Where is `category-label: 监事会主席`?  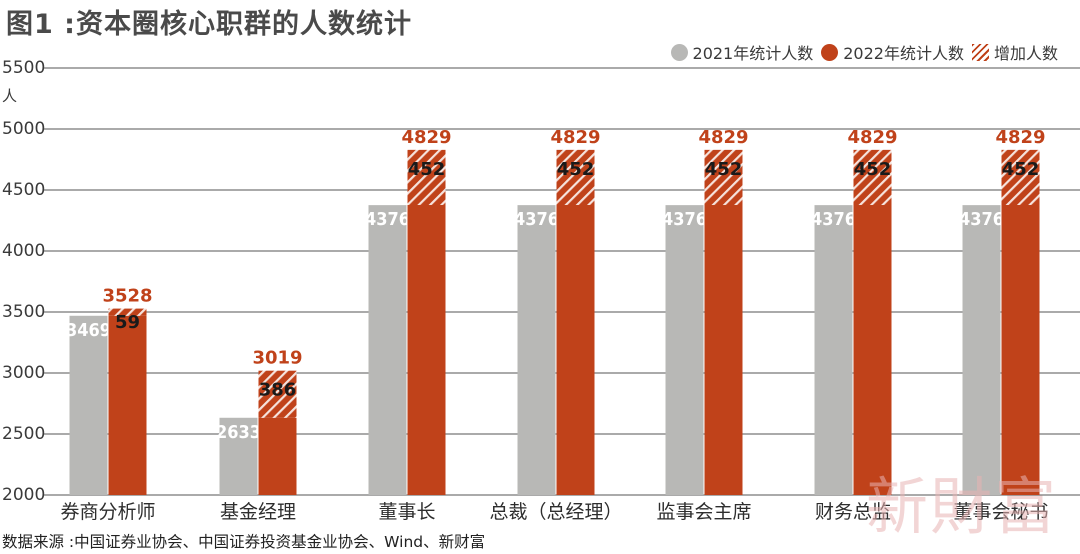
category-label: 监事会主席 is located at coordinates (703, 512).